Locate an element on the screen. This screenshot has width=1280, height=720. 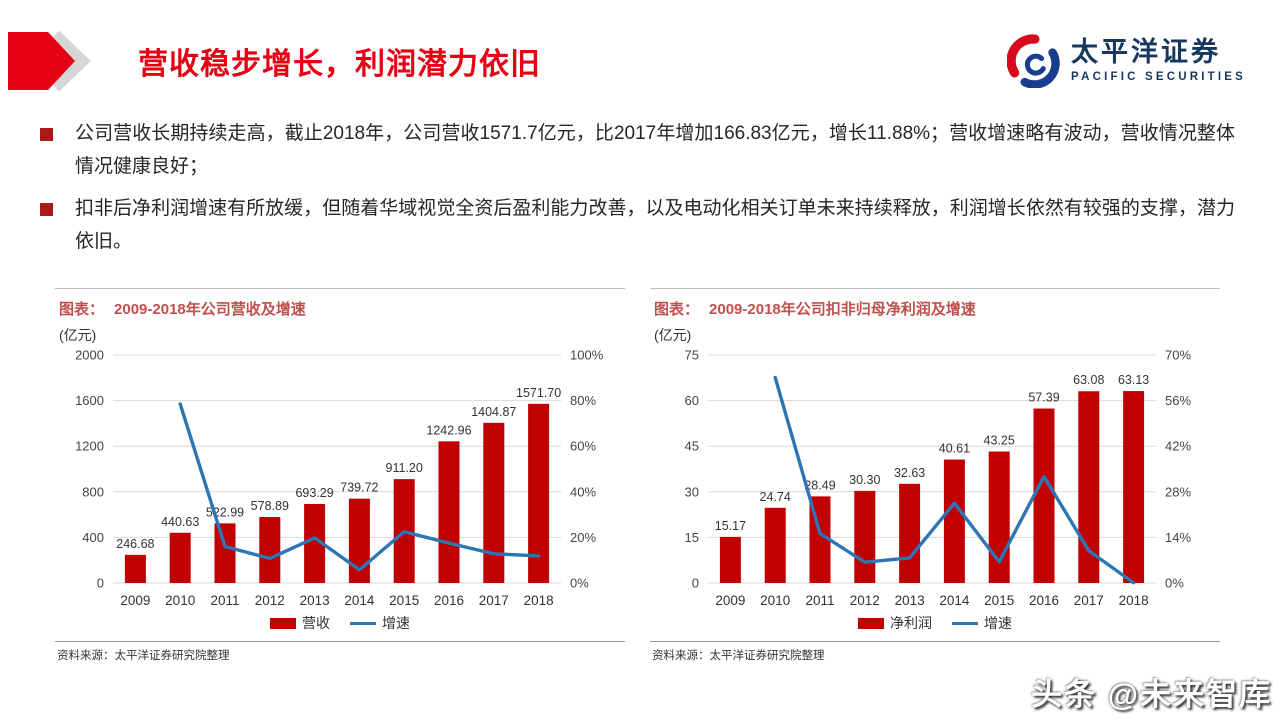
bar-value-label: 63.13 is located at coordinates (1133, 380).